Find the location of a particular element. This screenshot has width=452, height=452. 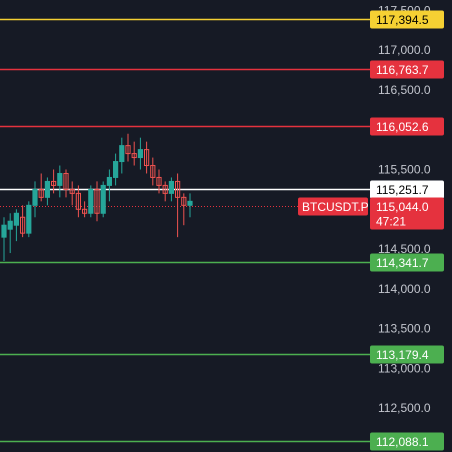

axis-tick-label: 113,000.0 is located at coordinates (404, 368).